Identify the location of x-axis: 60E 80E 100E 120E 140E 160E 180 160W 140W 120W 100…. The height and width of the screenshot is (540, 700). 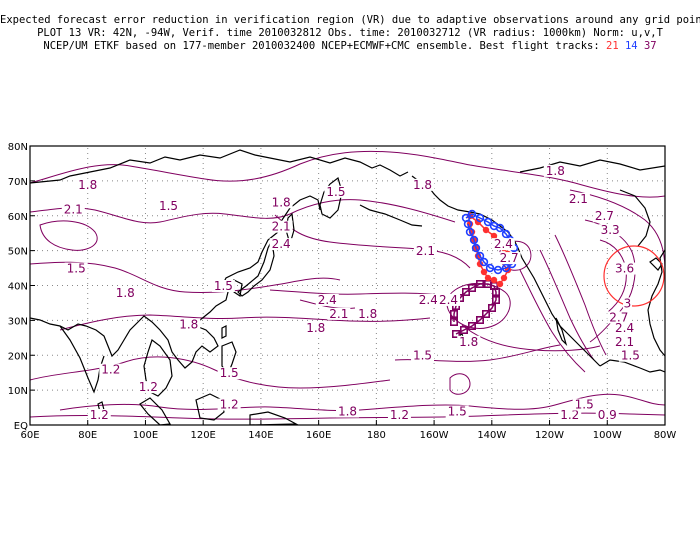
(348, 430).